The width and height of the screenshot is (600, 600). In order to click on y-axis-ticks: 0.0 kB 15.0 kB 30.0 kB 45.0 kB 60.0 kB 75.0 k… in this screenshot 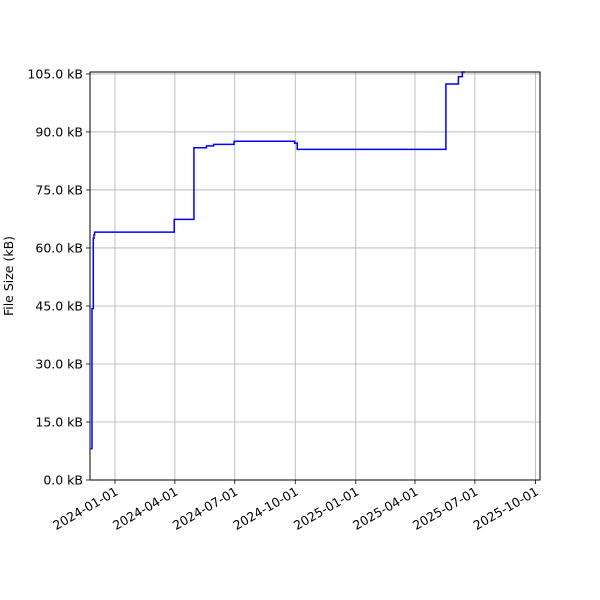, I will do `click(58, 277)`.